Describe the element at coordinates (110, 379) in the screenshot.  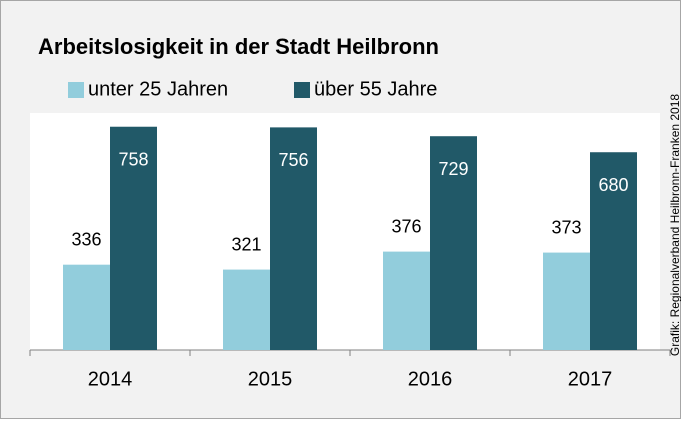
I see `x-tick-label: 2014` at that location.